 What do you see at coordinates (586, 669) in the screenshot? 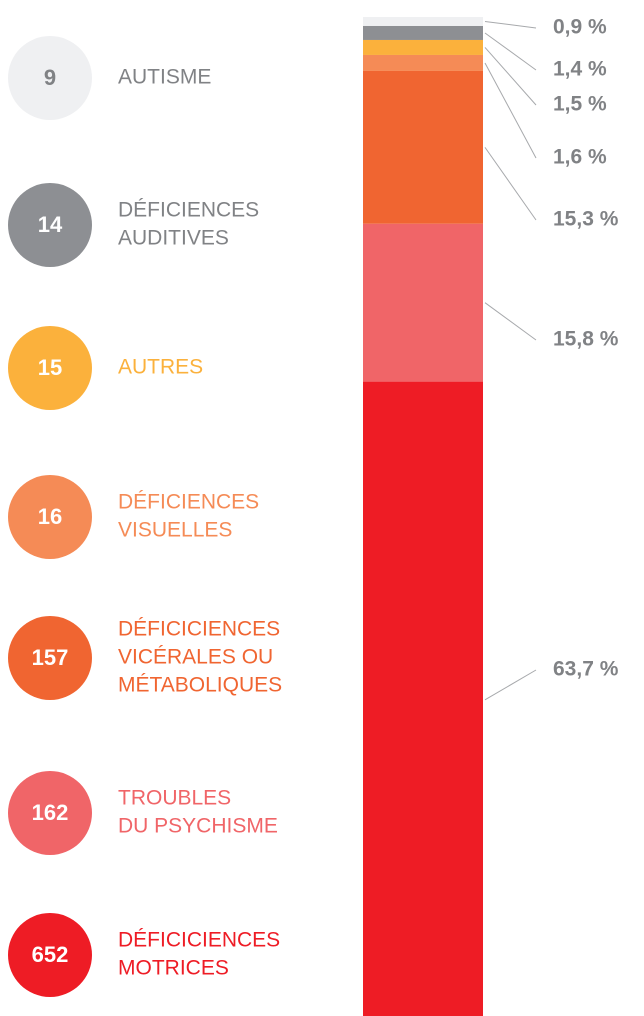
I see `value-label: 63,7 %` at bounding box center [586, 669].